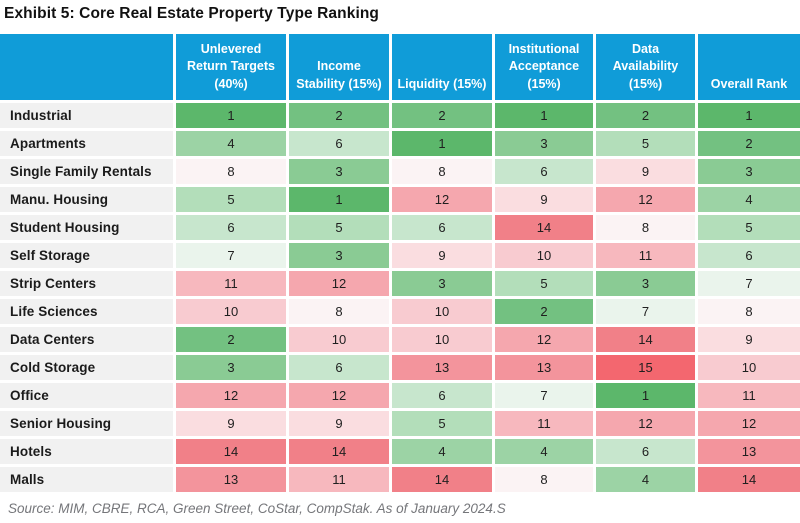 The image size is (800, 523). I want to click on row-label: Self Storage, so click(86, 255).